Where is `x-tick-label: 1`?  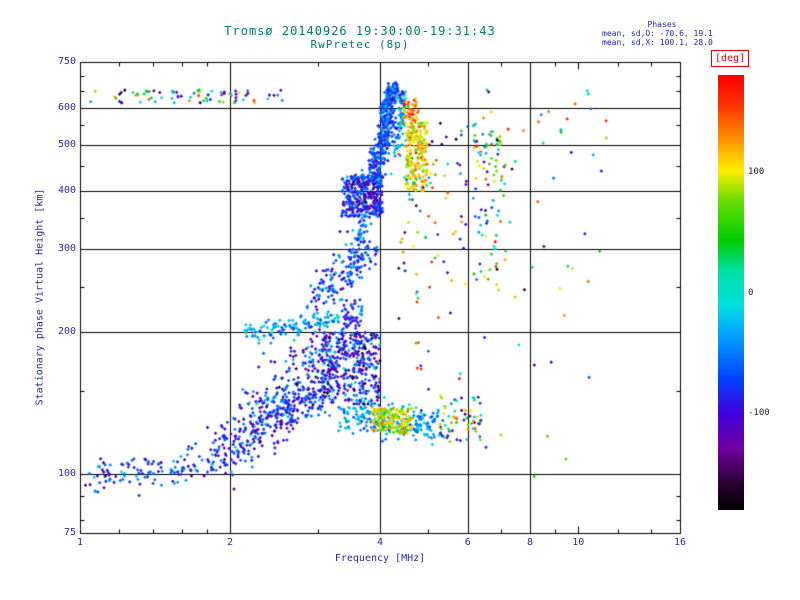
x-tick-label: 1 is located at coordinates (80, 542).